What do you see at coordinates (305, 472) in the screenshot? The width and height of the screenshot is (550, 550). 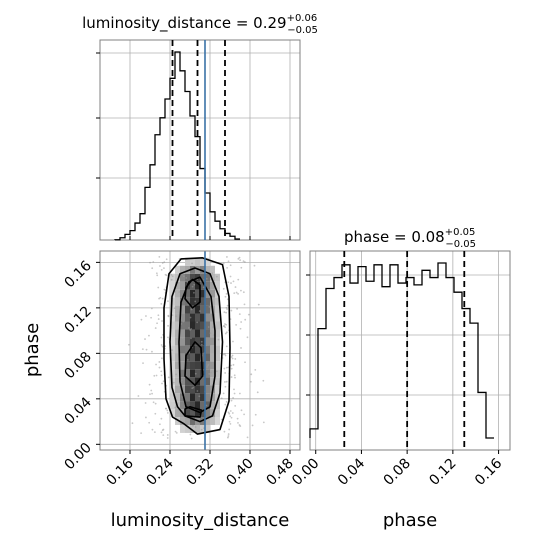 I see `x-tick-label-phase: 0.00` at bounding box center [305, 472].